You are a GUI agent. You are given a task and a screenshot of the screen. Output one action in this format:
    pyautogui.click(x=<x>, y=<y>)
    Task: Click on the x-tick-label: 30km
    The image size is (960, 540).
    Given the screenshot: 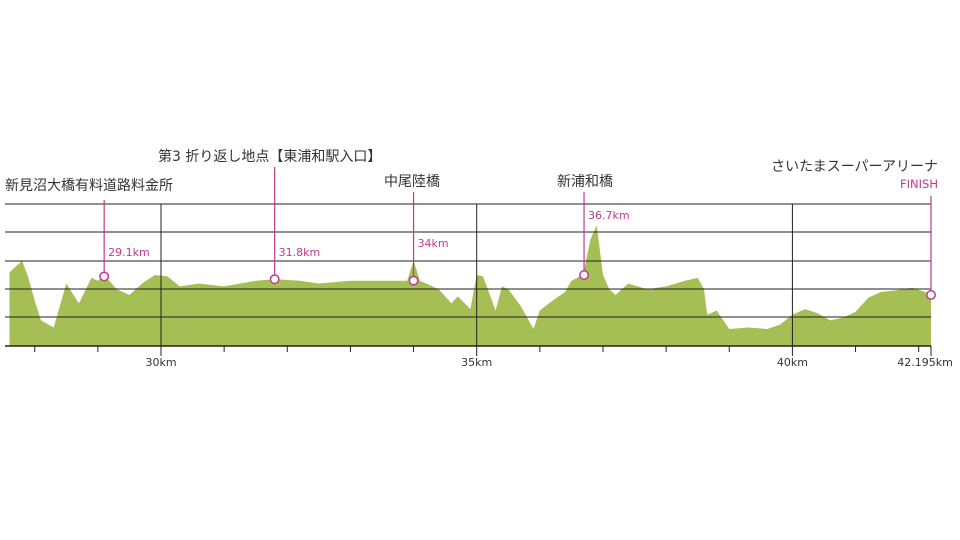 What is the action you would take?
    pyautogui.click(x=160, y=362)
    